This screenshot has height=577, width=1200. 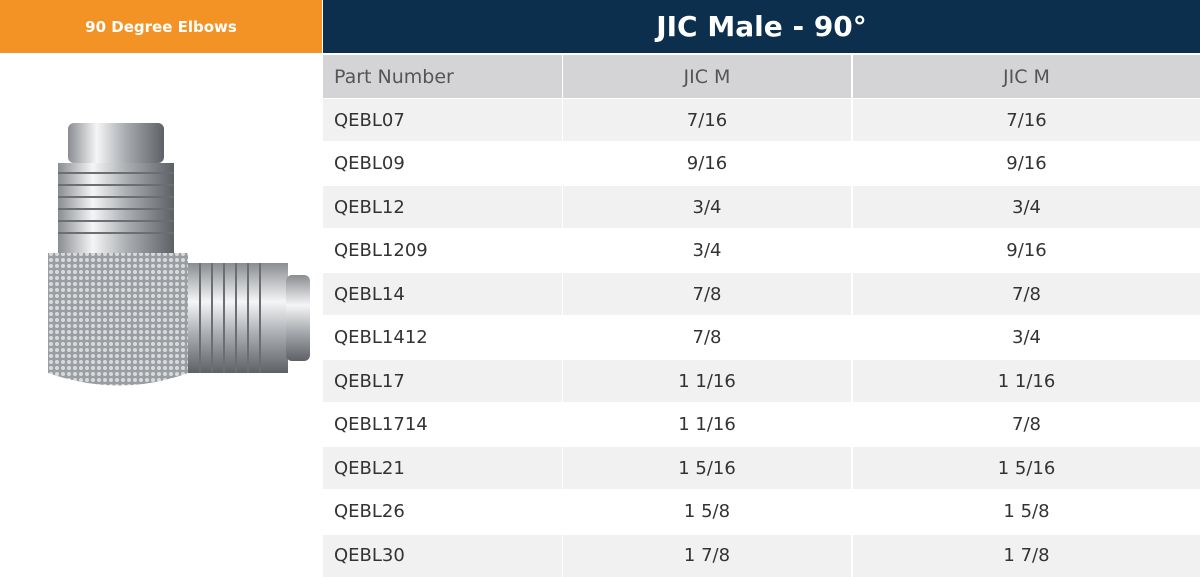 I want to click on table-cell: QEBL21, so click(x=442, y=468).